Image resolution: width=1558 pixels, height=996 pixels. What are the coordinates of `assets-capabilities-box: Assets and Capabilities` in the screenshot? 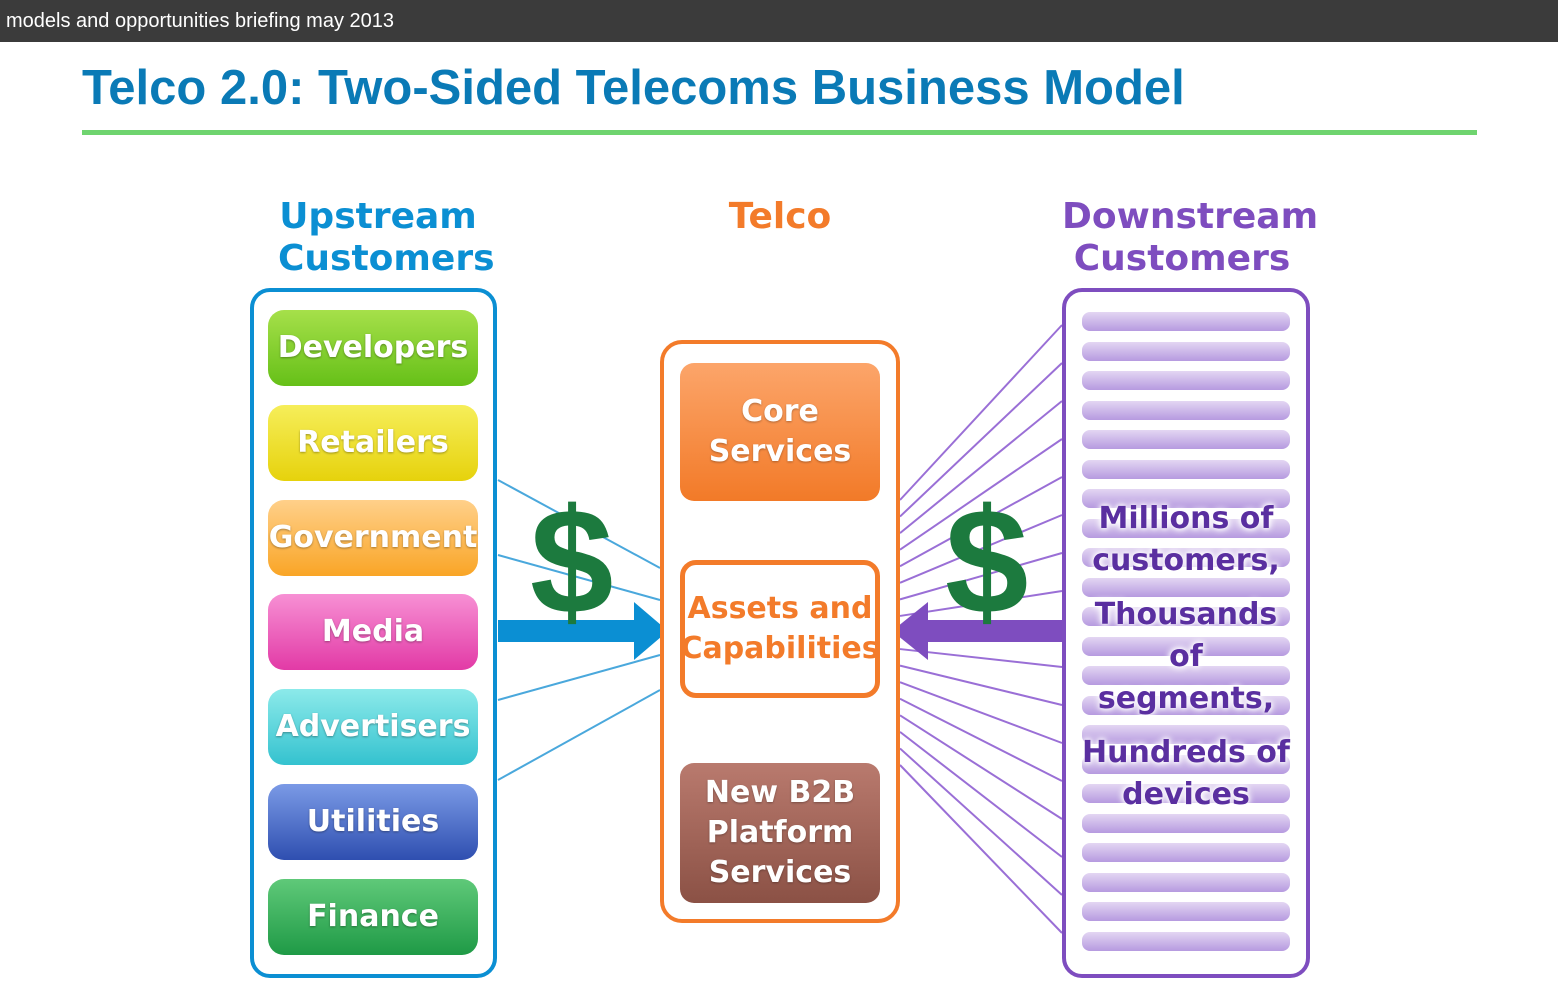 It's located at (780, 629).